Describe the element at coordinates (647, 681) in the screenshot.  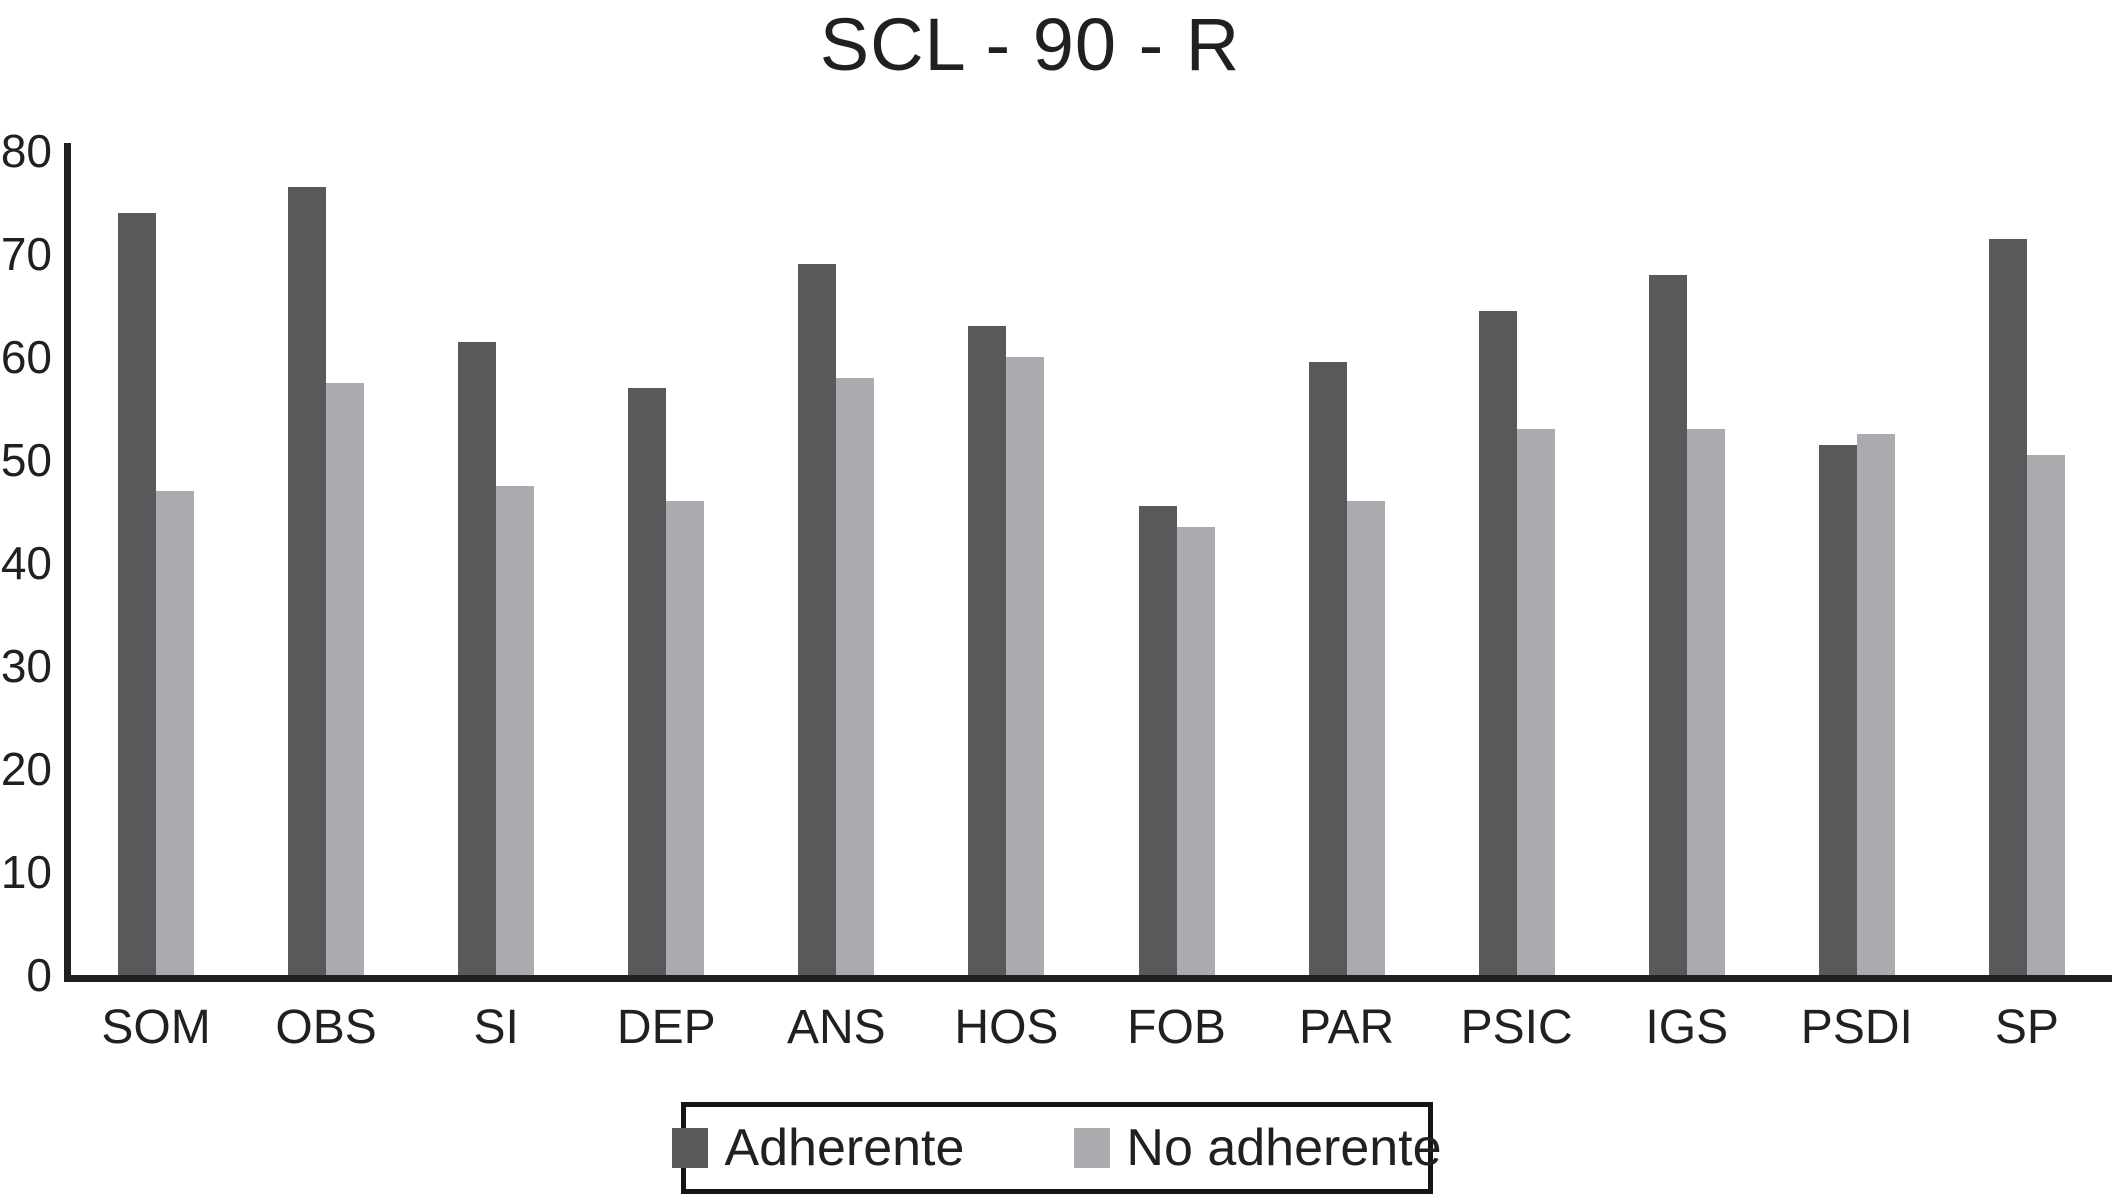
I see `bar-dep-adherente` at that location.